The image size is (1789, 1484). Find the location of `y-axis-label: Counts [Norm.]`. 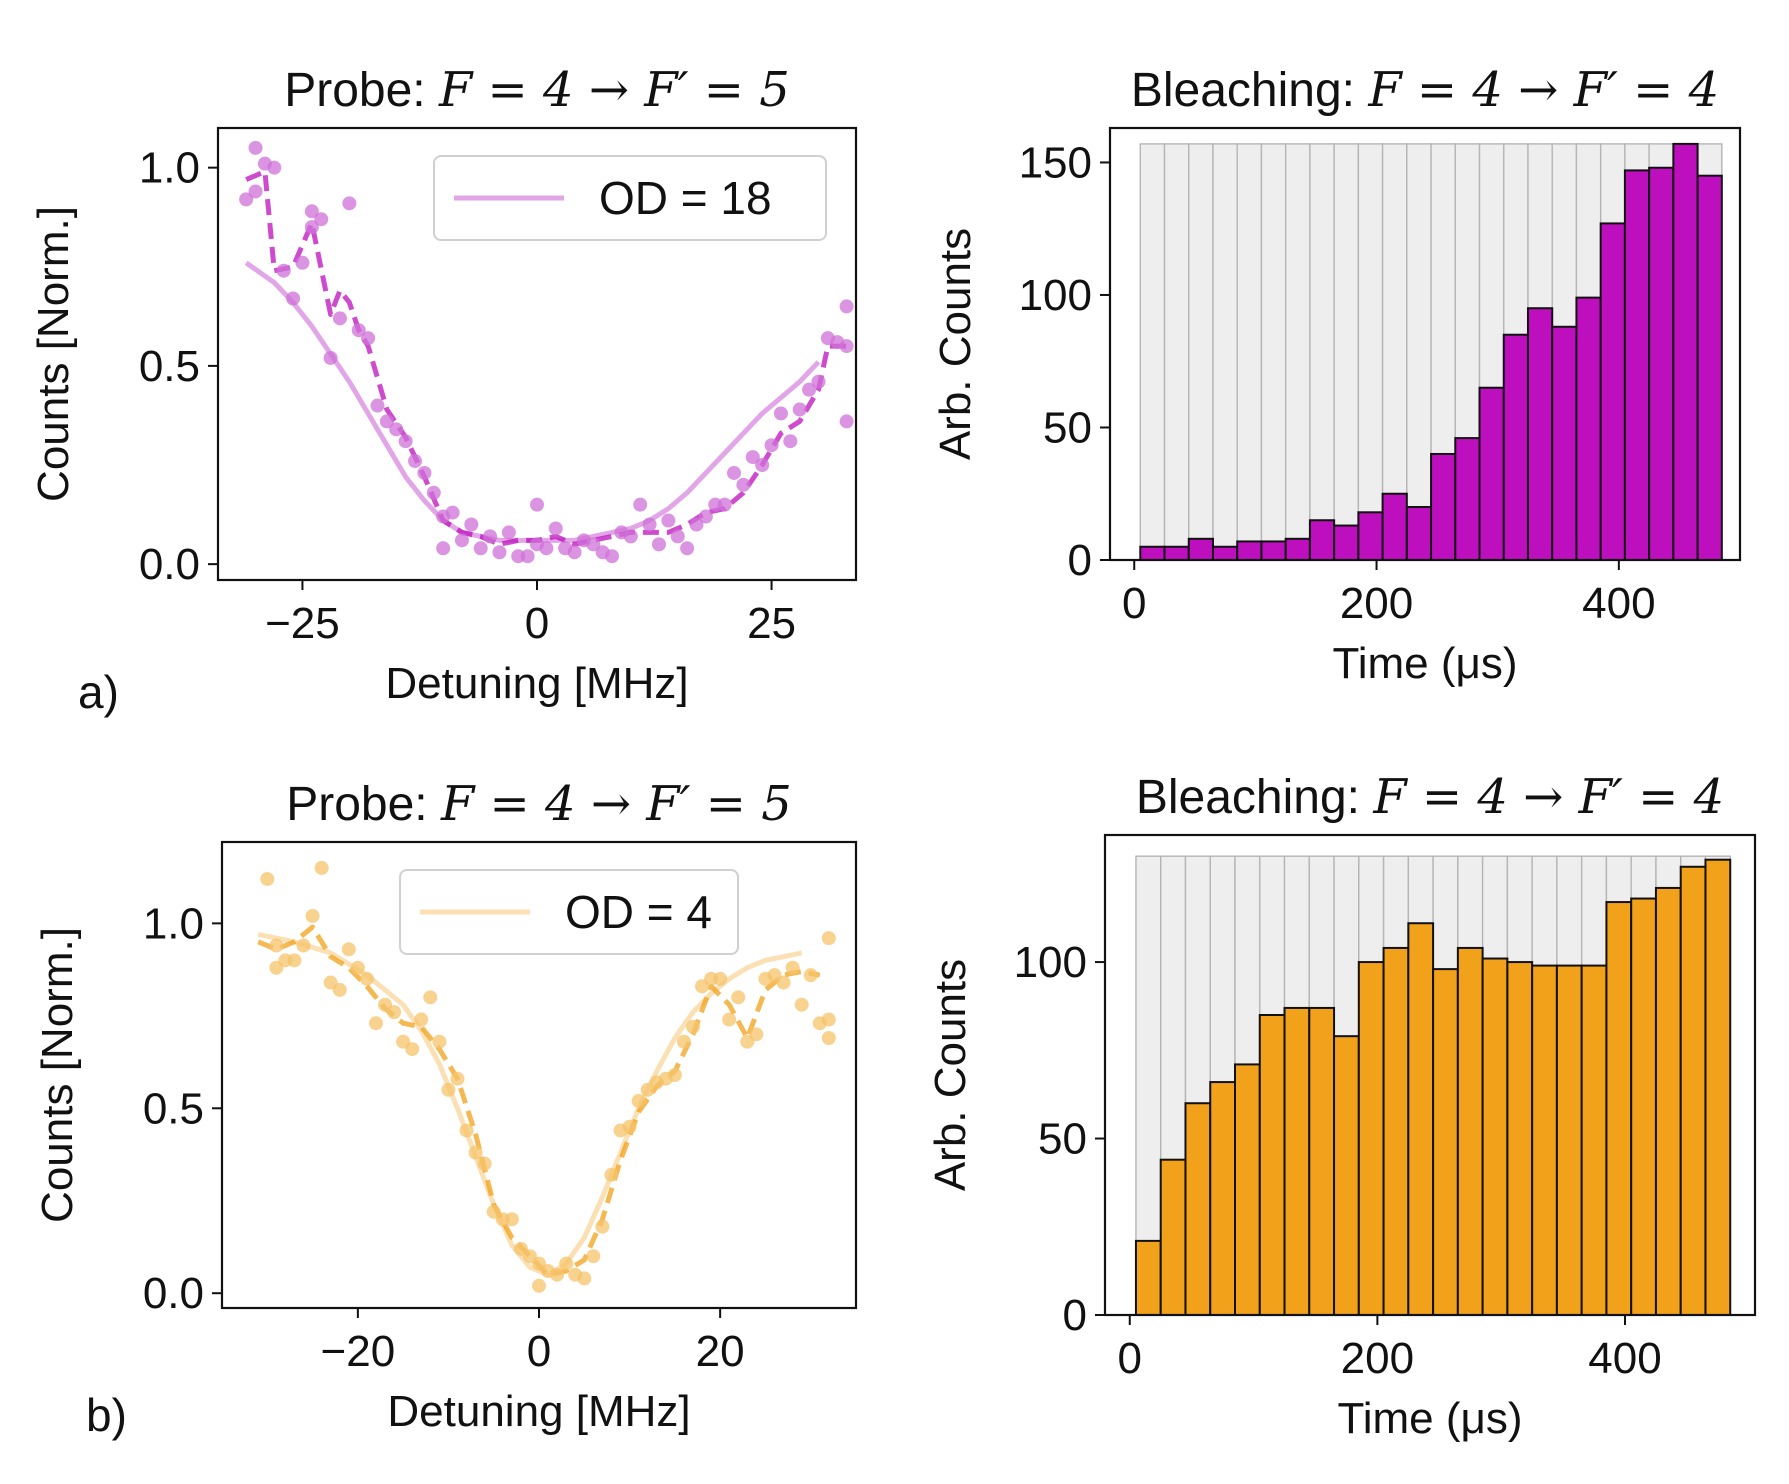

y-axis-label: Counts [Norm.] is located at coordinates (53, 354).